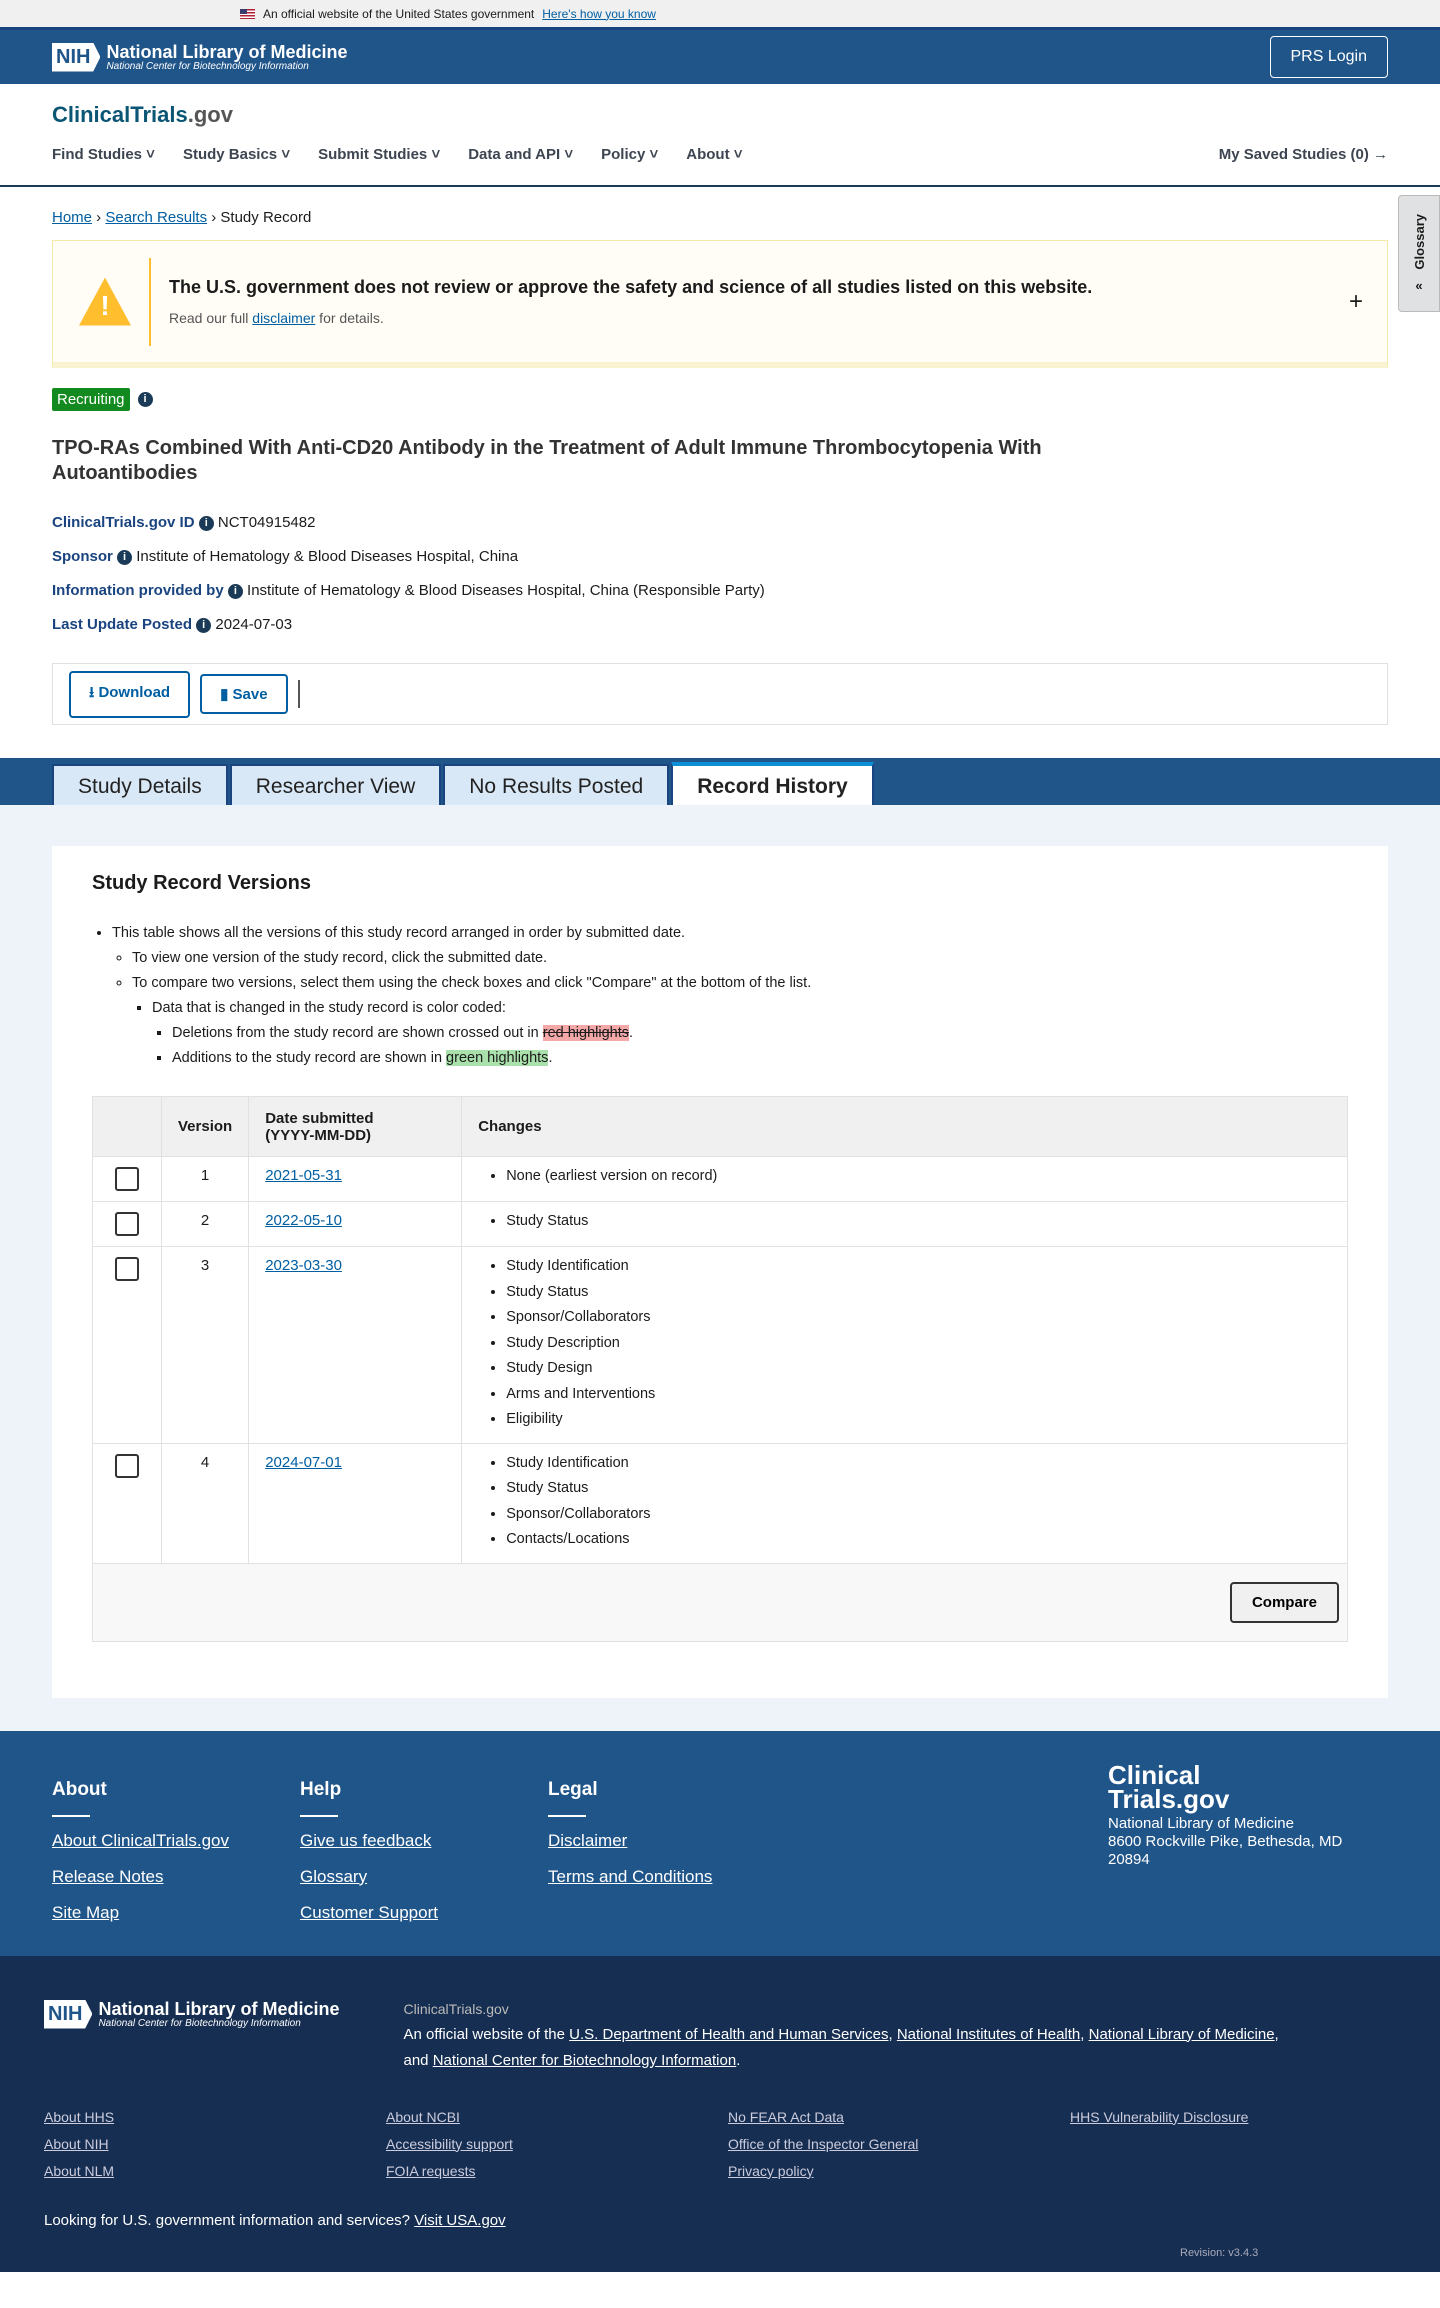  I want to click on nih-link: National Institutes of Health, so click(988, 2034).